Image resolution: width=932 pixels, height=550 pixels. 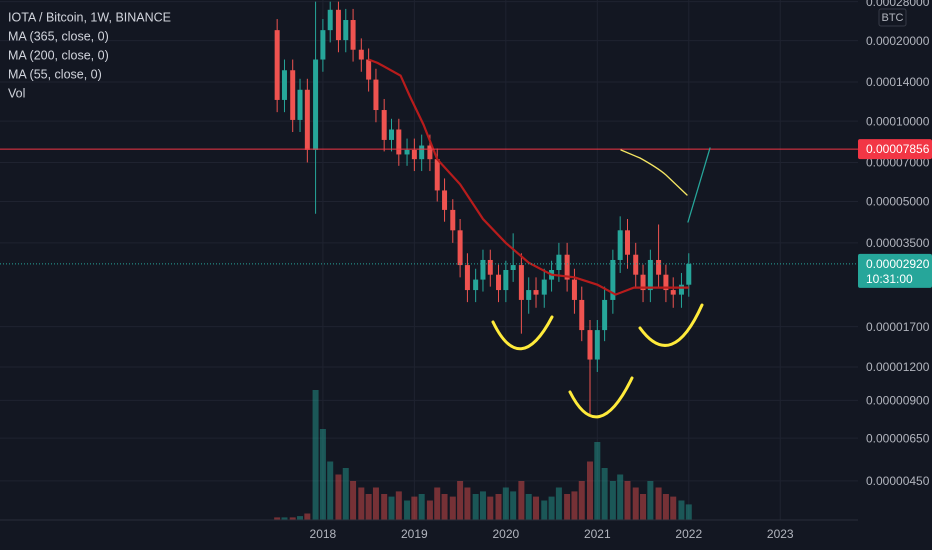 I want to click on price-line-label-box, so click(x=895, y=149).